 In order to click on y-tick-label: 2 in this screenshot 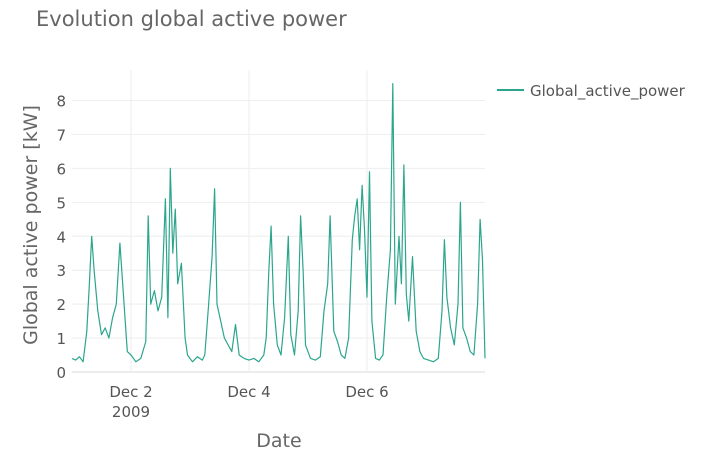, I will do `click(61, 305)`.